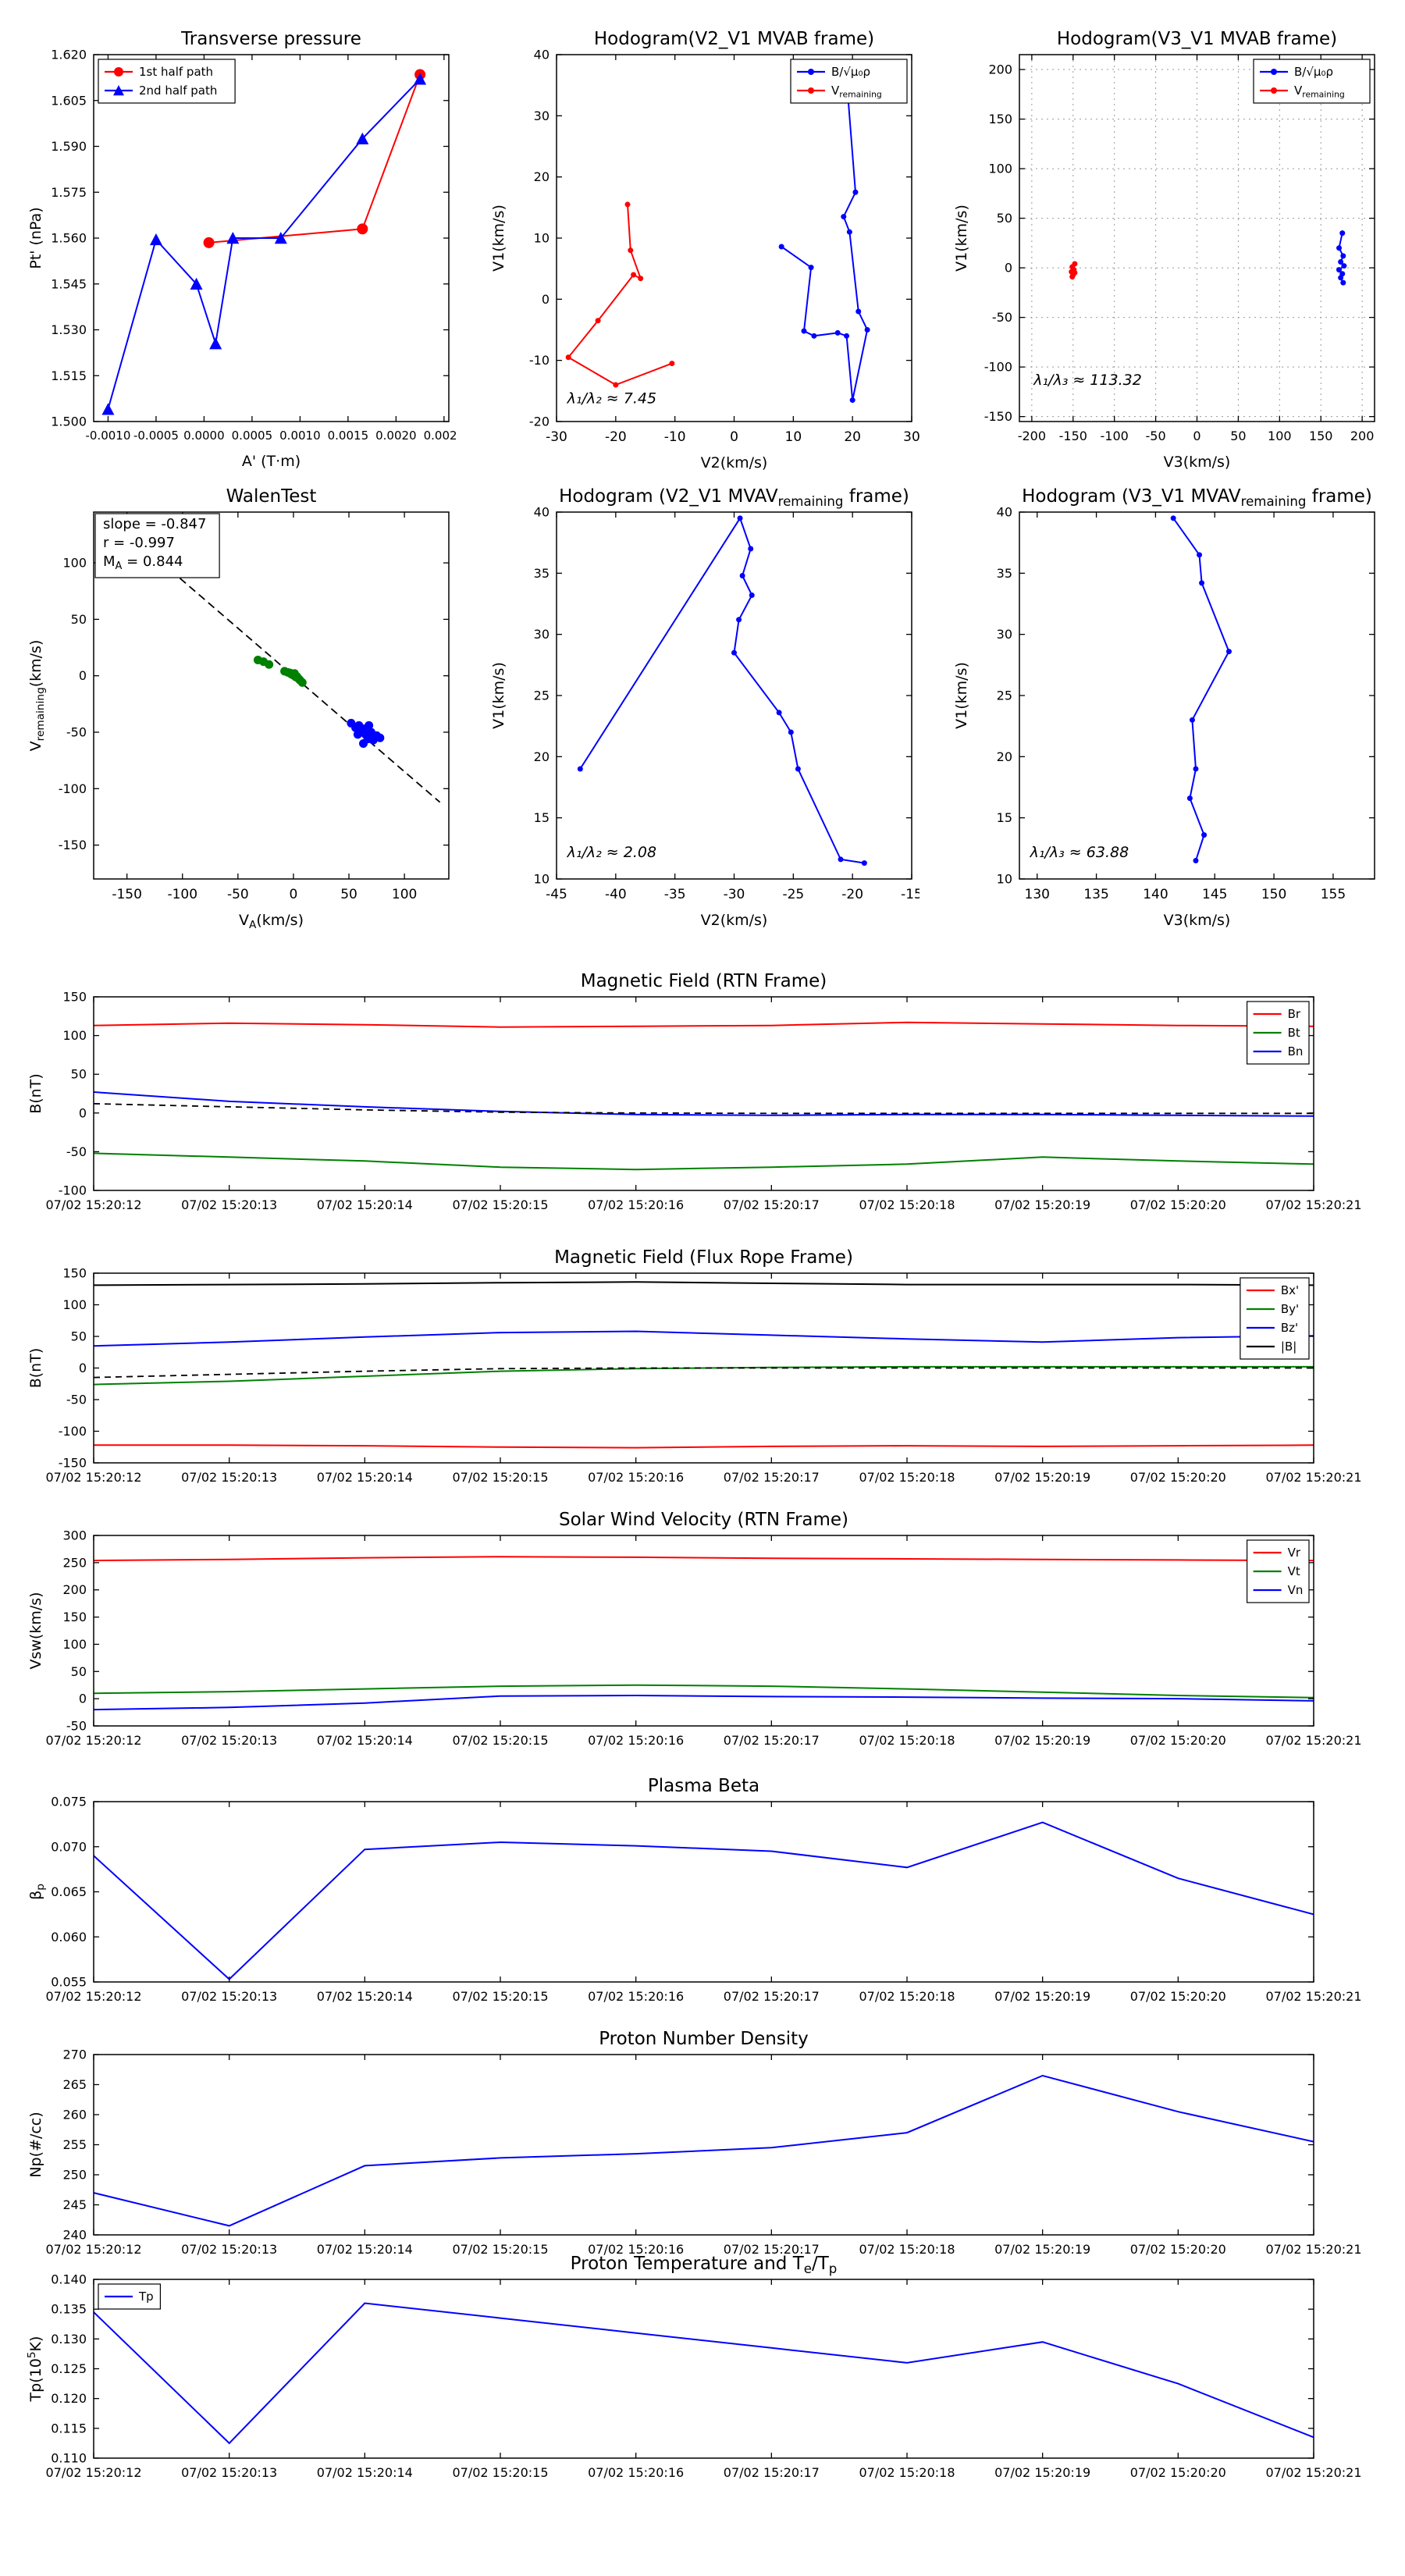  I want to click on legend: 1st half path 2nd half path, so click(167, 81).